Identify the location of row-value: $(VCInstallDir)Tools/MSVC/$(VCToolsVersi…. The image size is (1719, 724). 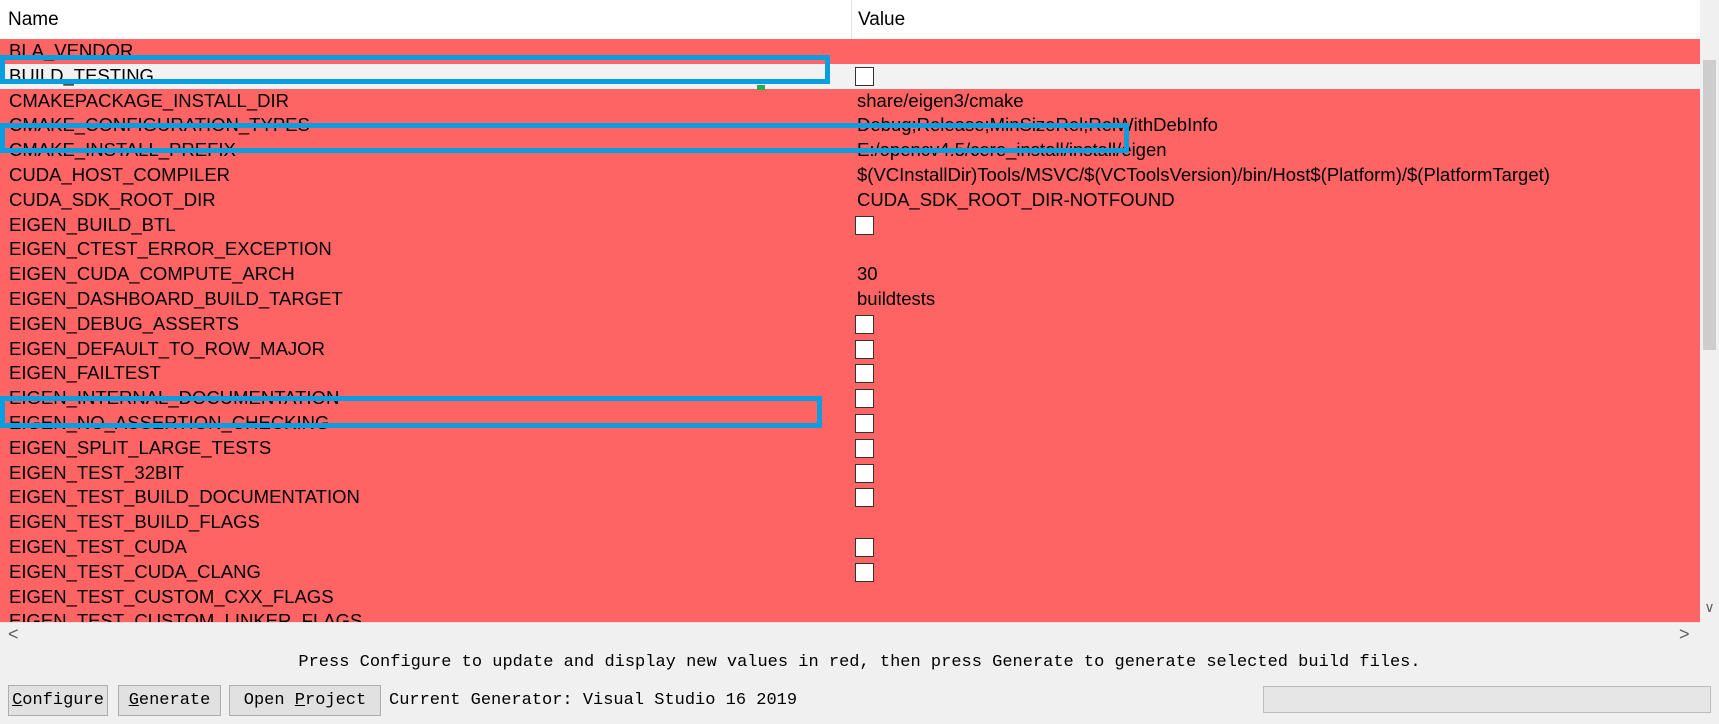
(1203, 174).